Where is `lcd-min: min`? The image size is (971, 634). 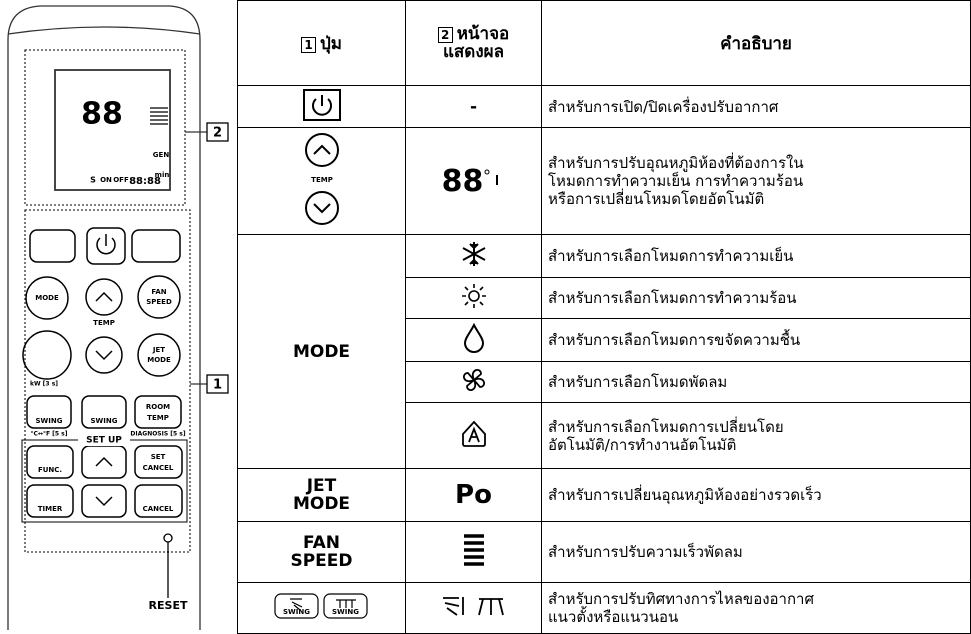
lcd-min: min is located at coordinates (162, 175).